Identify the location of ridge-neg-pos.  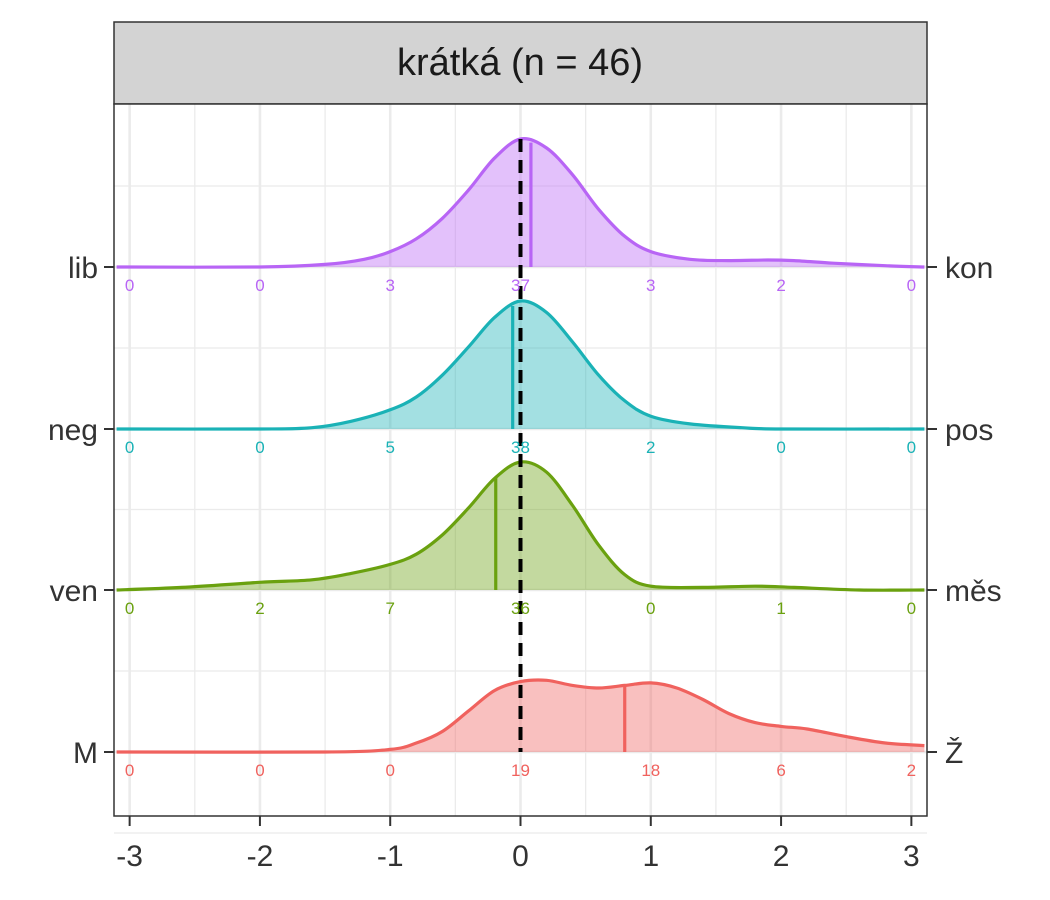
(520, 365).